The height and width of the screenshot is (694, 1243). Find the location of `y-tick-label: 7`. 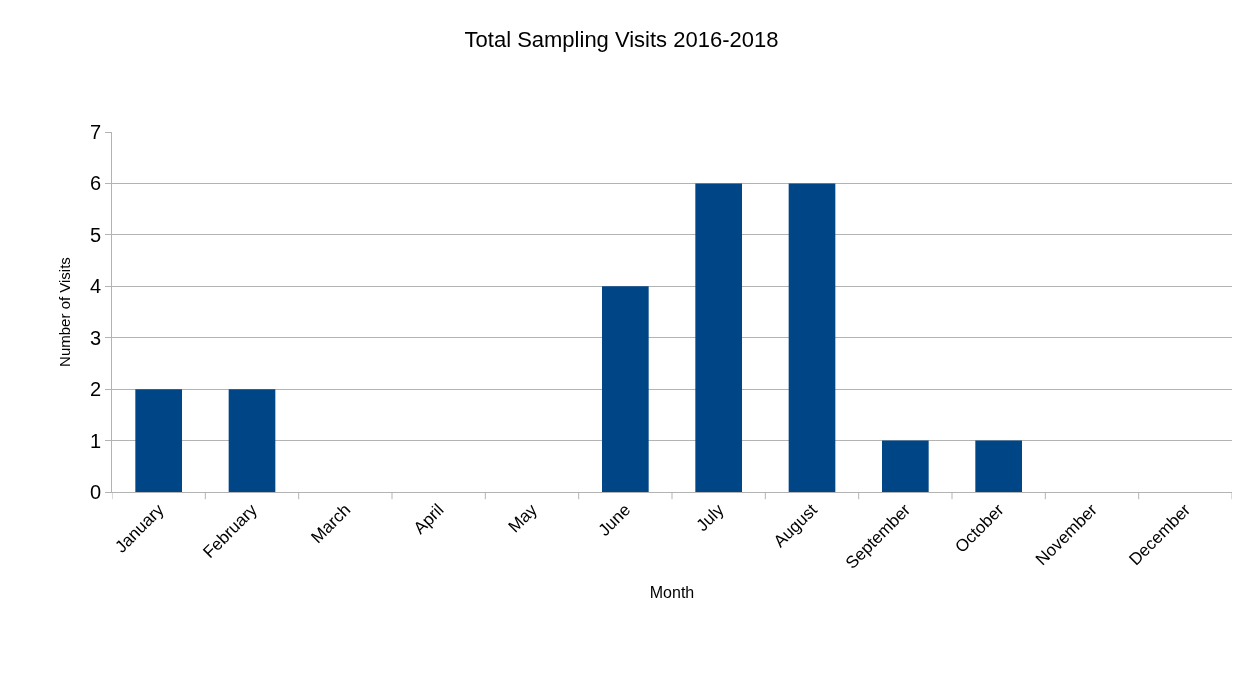

y-tick-label: 7 is located at coordinates (95, 132).